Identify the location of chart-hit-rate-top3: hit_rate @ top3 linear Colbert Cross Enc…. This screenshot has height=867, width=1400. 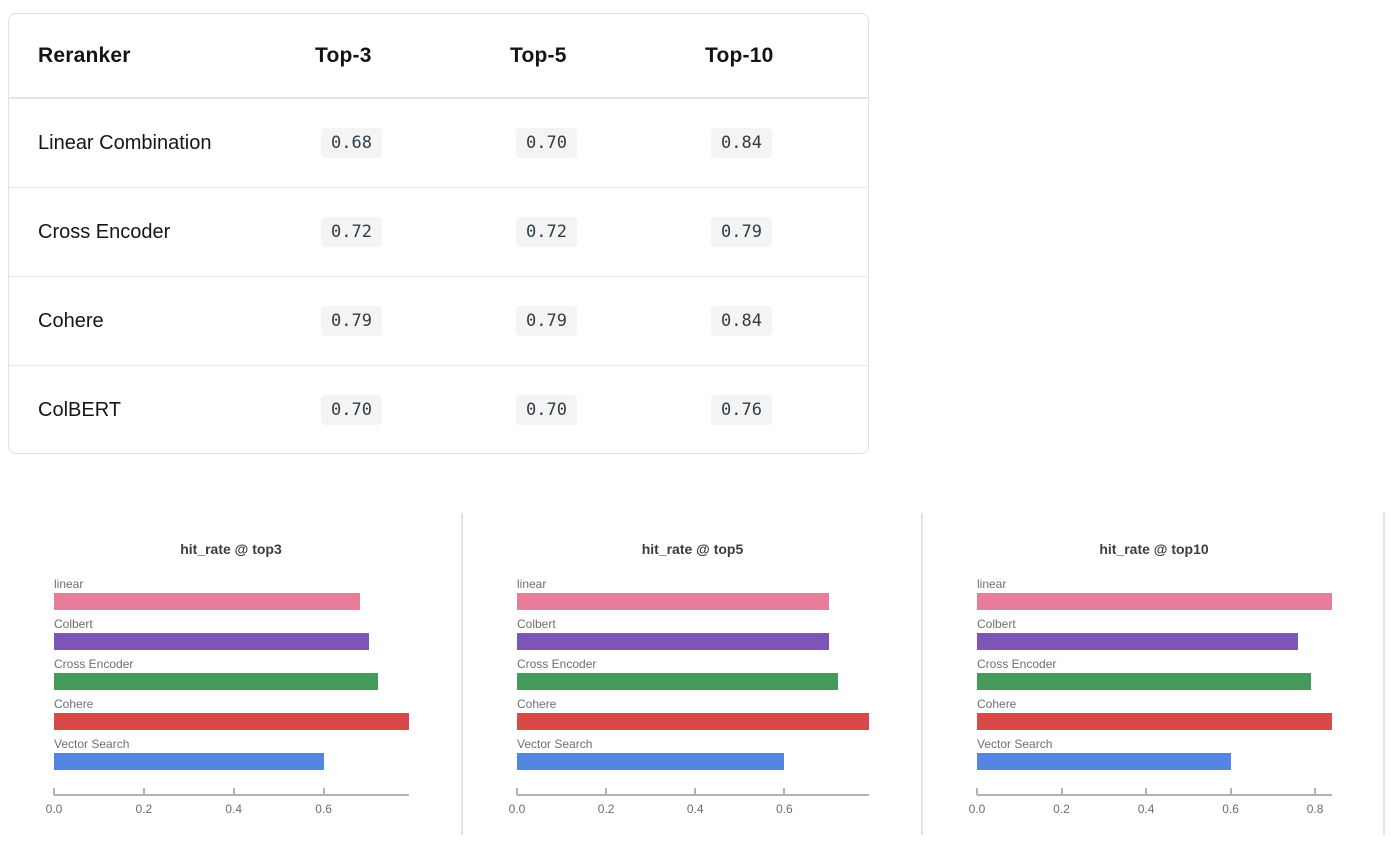
(231, 676).